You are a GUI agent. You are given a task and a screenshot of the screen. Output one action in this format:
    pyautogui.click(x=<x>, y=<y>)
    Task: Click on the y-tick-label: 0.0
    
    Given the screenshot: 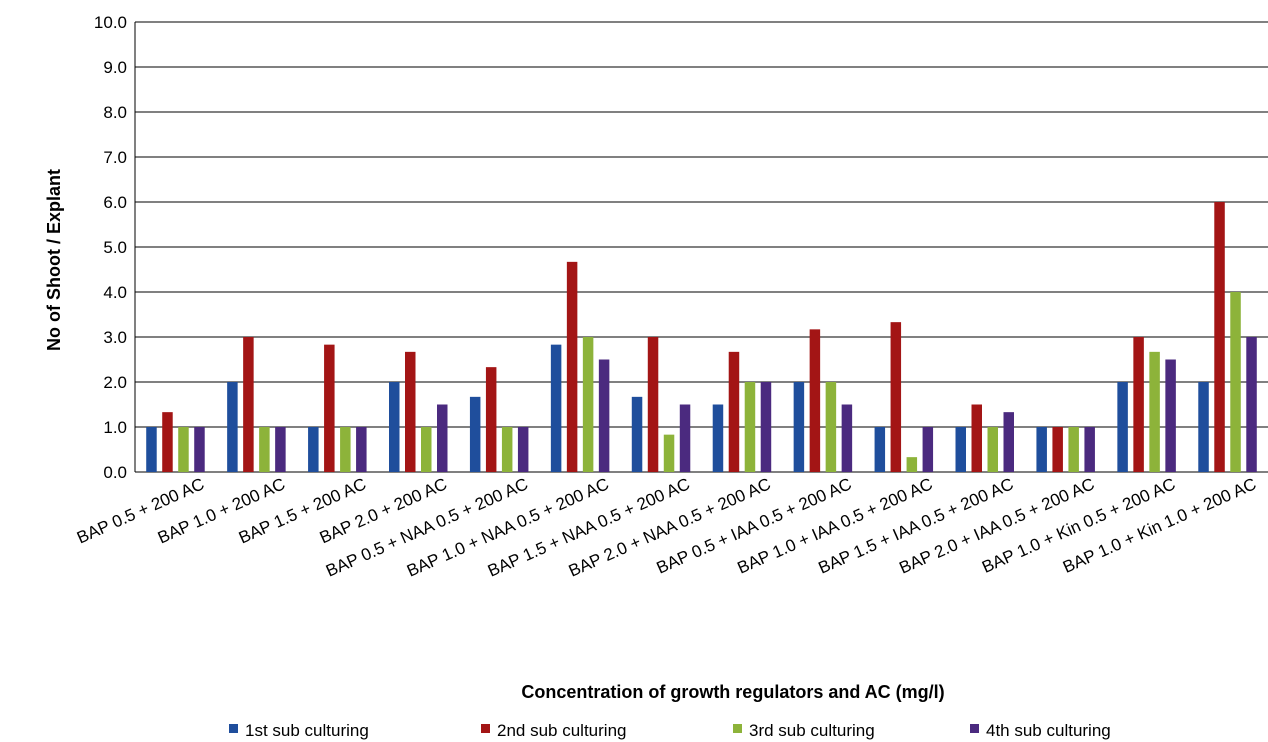 What is the action you would take?
    pyautogui.click(x=115, y=472)
    